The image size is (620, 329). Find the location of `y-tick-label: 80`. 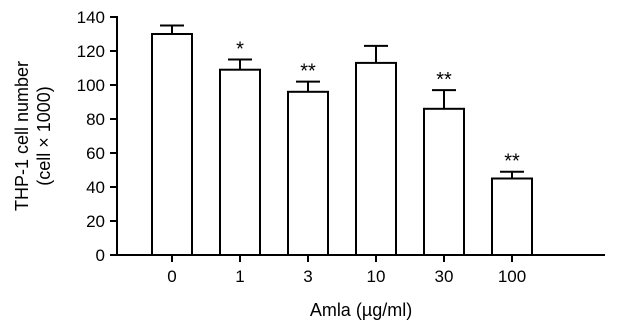

y-tick-label: 80 is located at coordinates (95, 119).